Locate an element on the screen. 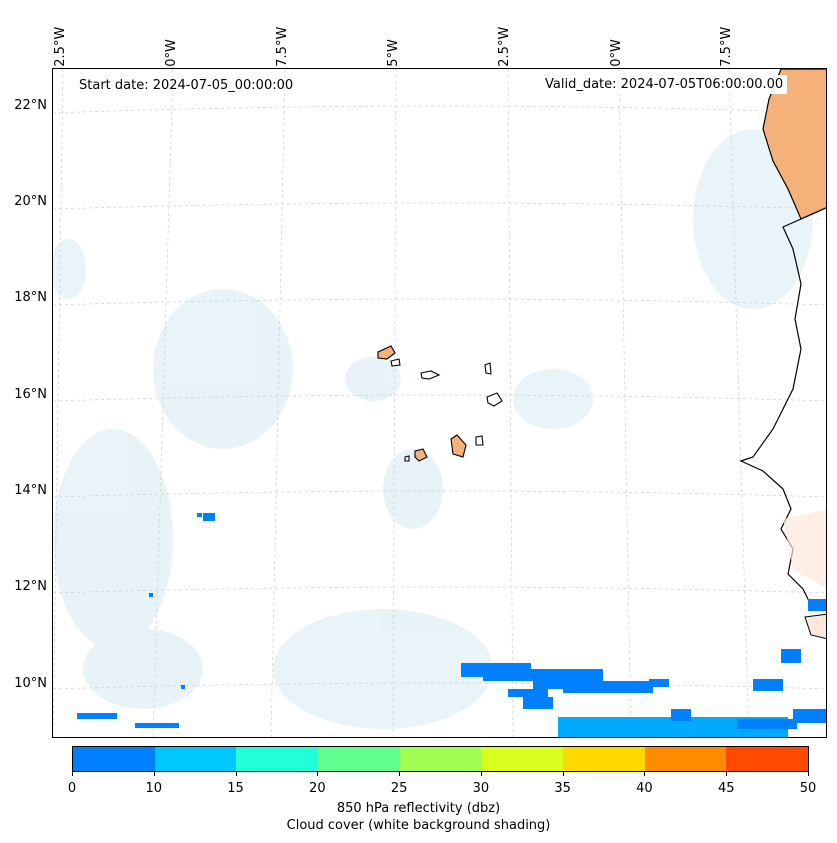  cape-verde-islands is located at coordinates (440, 403).